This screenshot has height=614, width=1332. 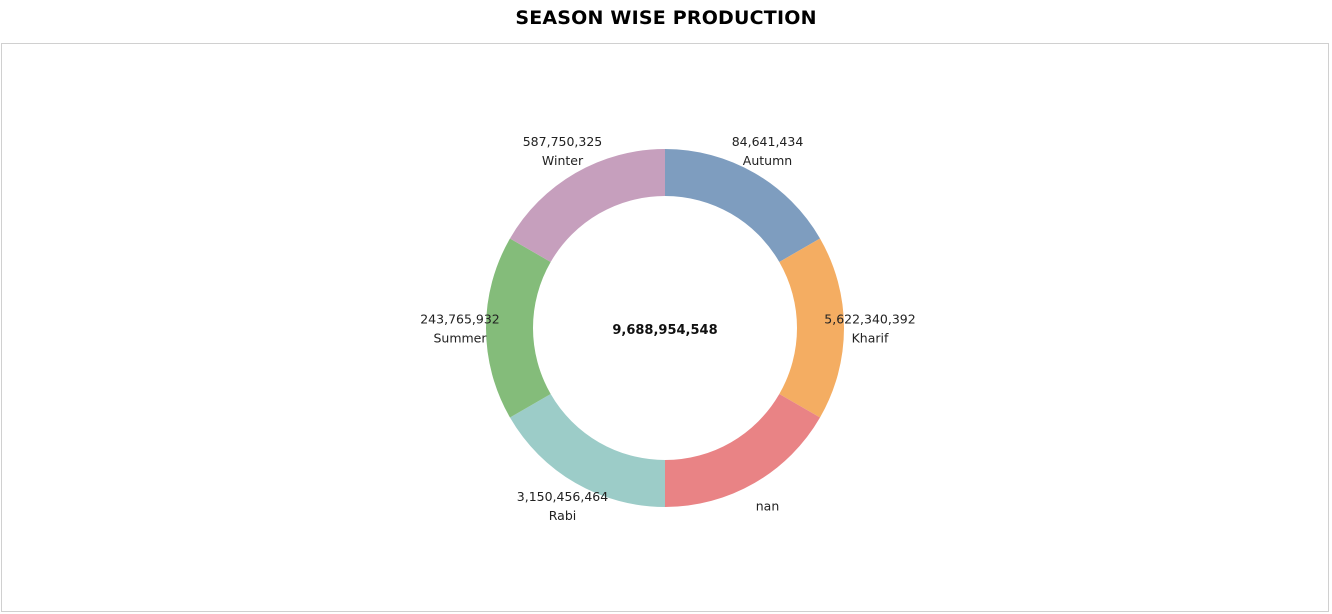 What do you see at coordinates (768, 141) in the screenshot?
I see `slice-label-value-autumn: 84,641,434` at bounding box center [768, 141].